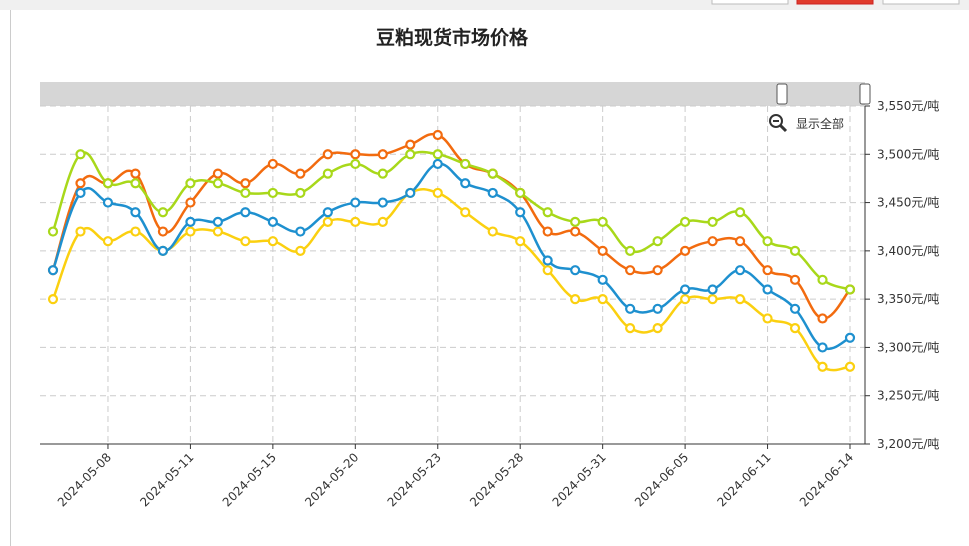  What do you see at coordinates (908, 203) in the screenshot?
I see `y-tick-label: 3,450元/吨` at bounding box center [908, 203].